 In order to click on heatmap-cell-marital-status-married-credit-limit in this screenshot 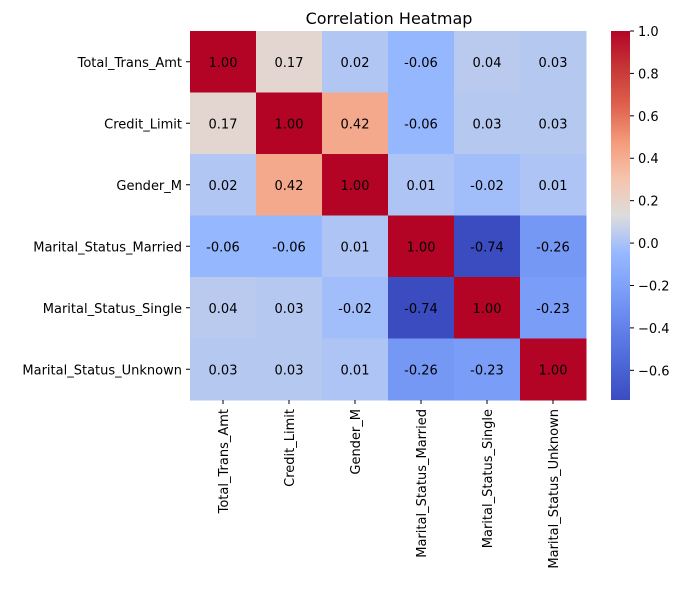, I will do `click(289, 246)`.